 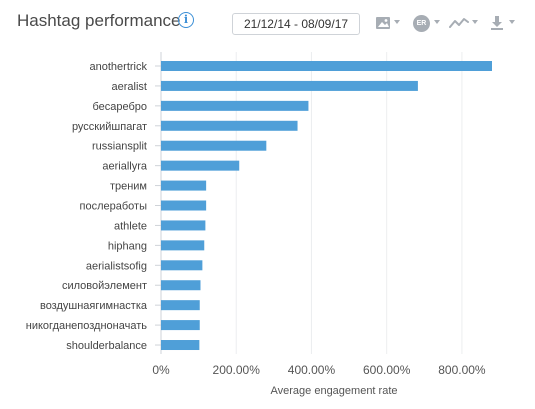 I want to click on chart-title: Hashtag performance, so click(x=99, y=20).